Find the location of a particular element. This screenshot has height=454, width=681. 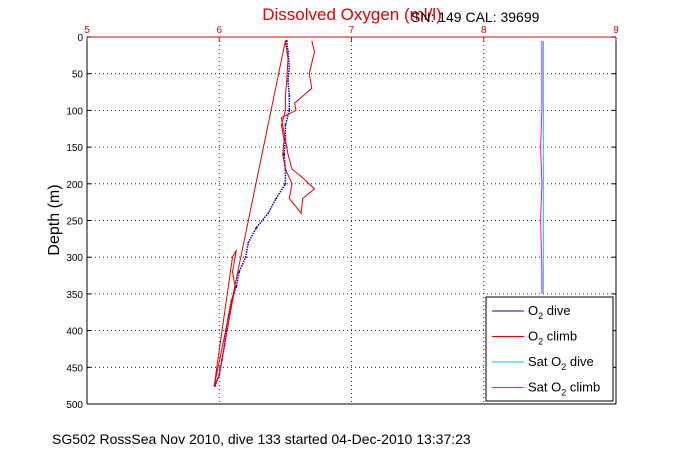

y-axis-label: Depth (m) is located at coordinates (54, 219).